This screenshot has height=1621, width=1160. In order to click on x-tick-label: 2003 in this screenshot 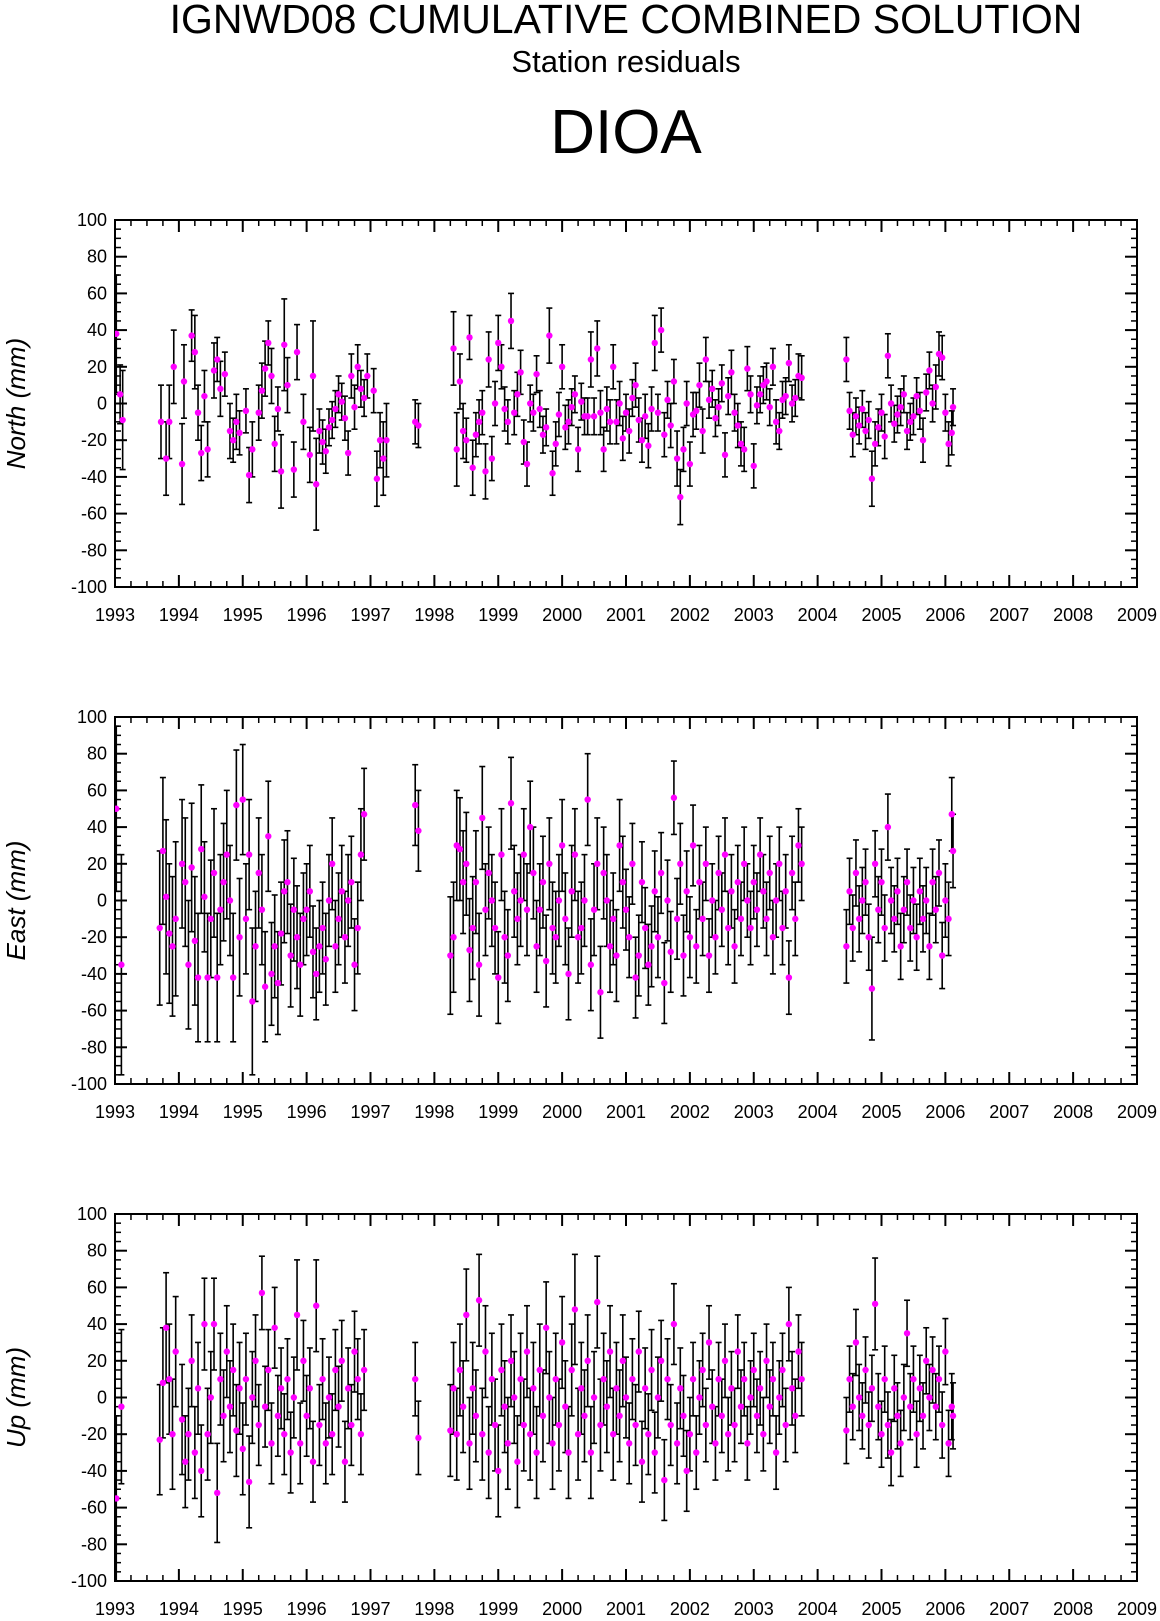, I will do `click(754, 1112)`.